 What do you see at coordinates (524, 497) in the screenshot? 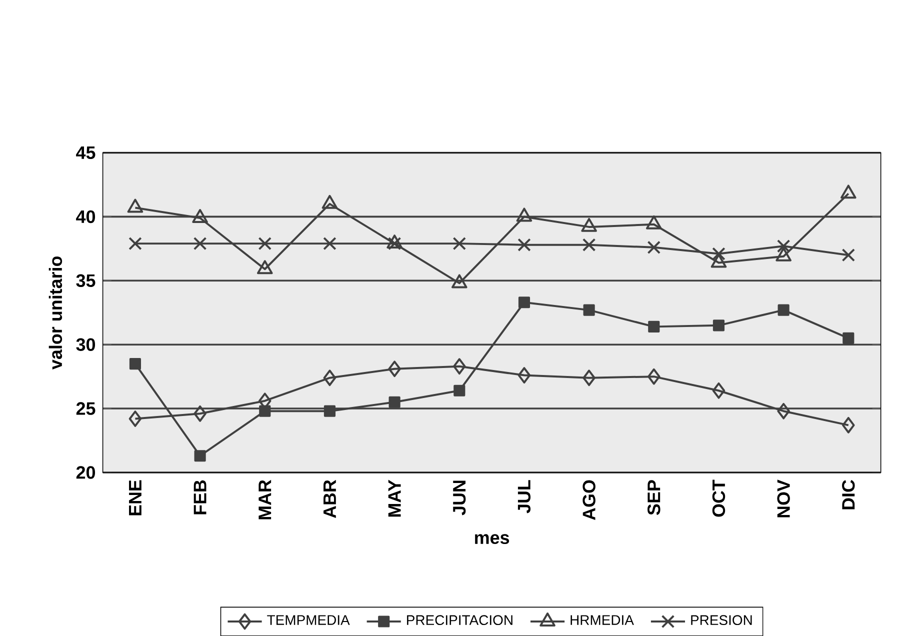
I see `x-tick-label: JUL` at bounding box center [524, 497].